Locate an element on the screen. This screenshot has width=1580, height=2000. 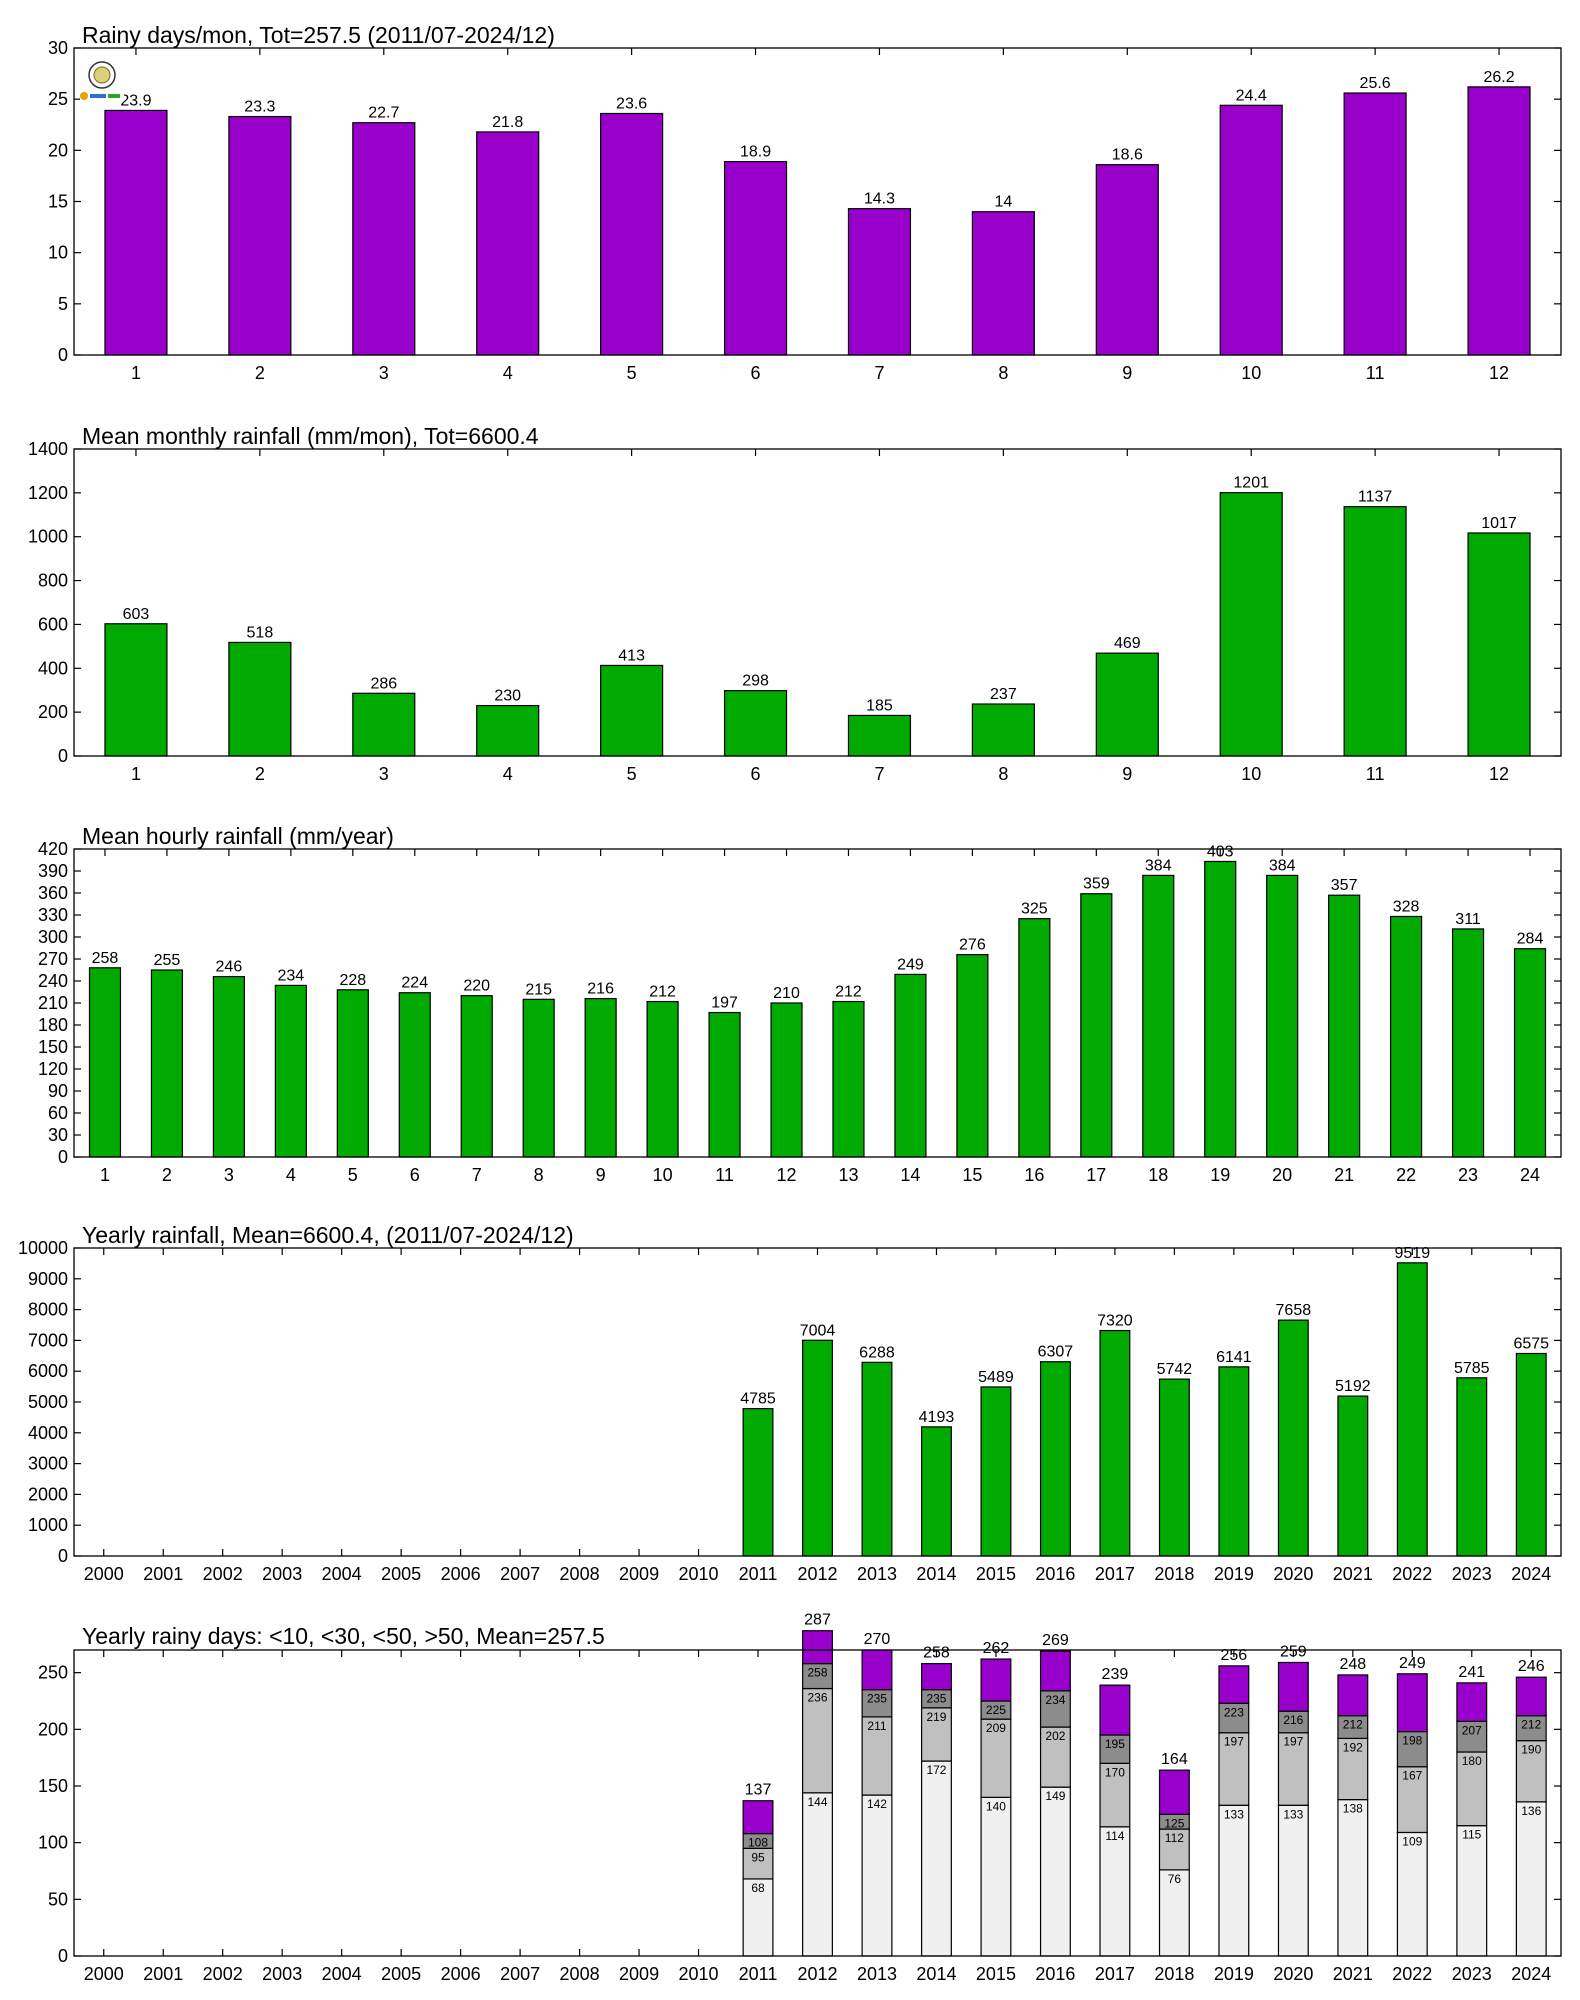
y-tick-label: 4000 is located at coordinates (48, 1433).